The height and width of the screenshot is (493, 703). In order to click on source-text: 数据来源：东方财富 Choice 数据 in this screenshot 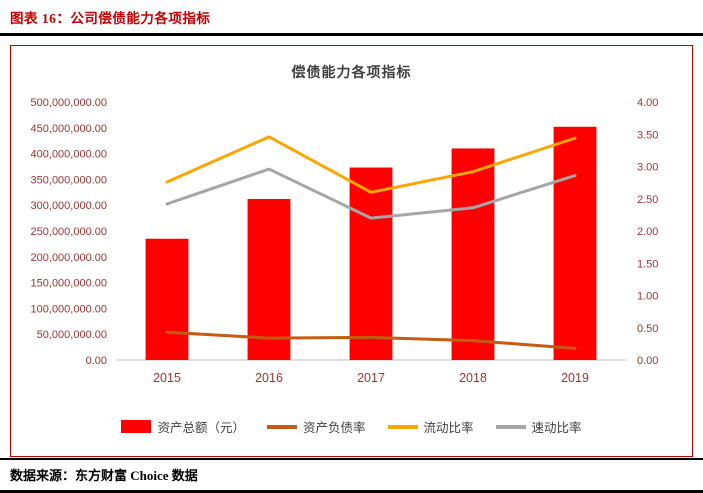, I will do `click(104, 475)`.